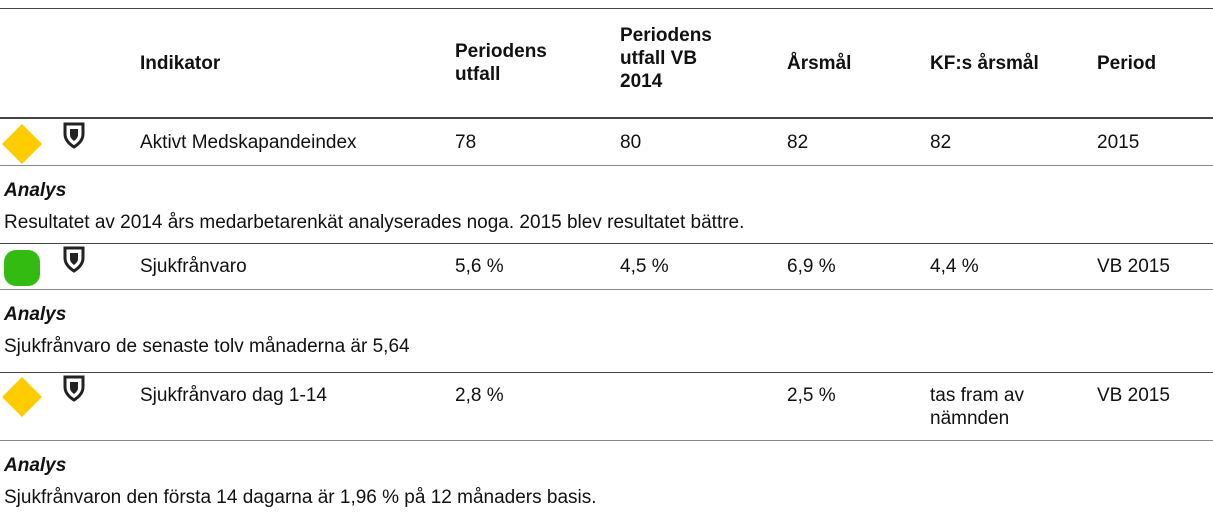  What do you see at coordinates (479, 395) in the screenshot?
I see `cell: 2,8 %` at bounding box center [479, 395].